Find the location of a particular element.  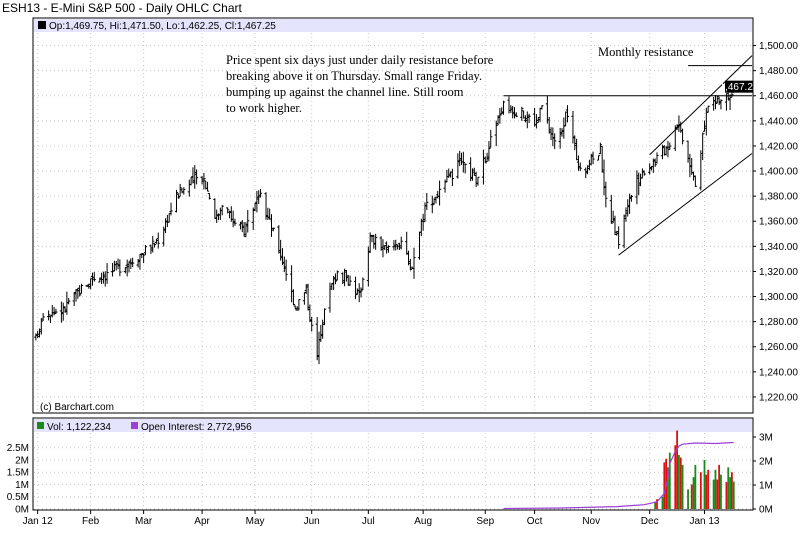

y-tick-label: 1,360.00 is located at coordinates (778, 222).